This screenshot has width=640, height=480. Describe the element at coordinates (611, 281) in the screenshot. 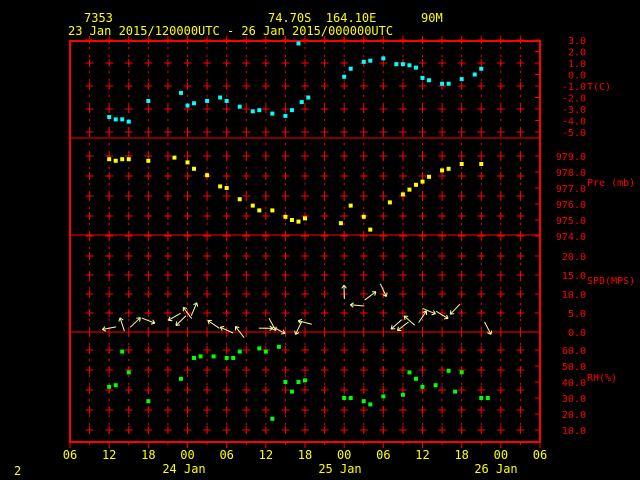

I see `panel-label: SPD(MPS)` at that location.